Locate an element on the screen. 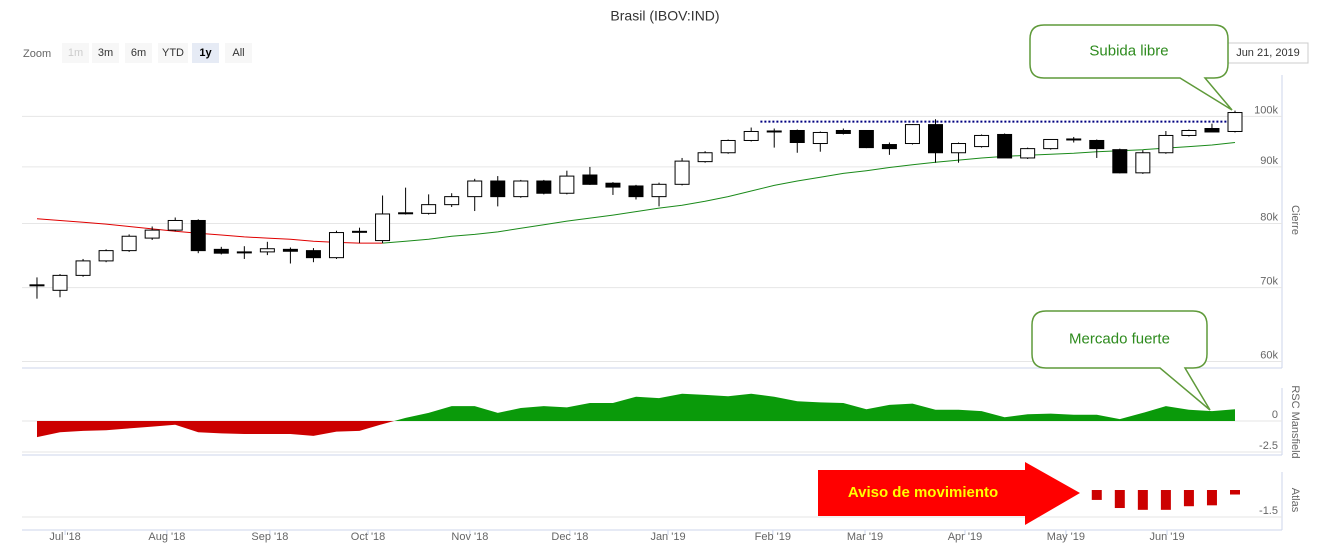  y-tick-label: -2.5 is located at coordinates (1268, 446).